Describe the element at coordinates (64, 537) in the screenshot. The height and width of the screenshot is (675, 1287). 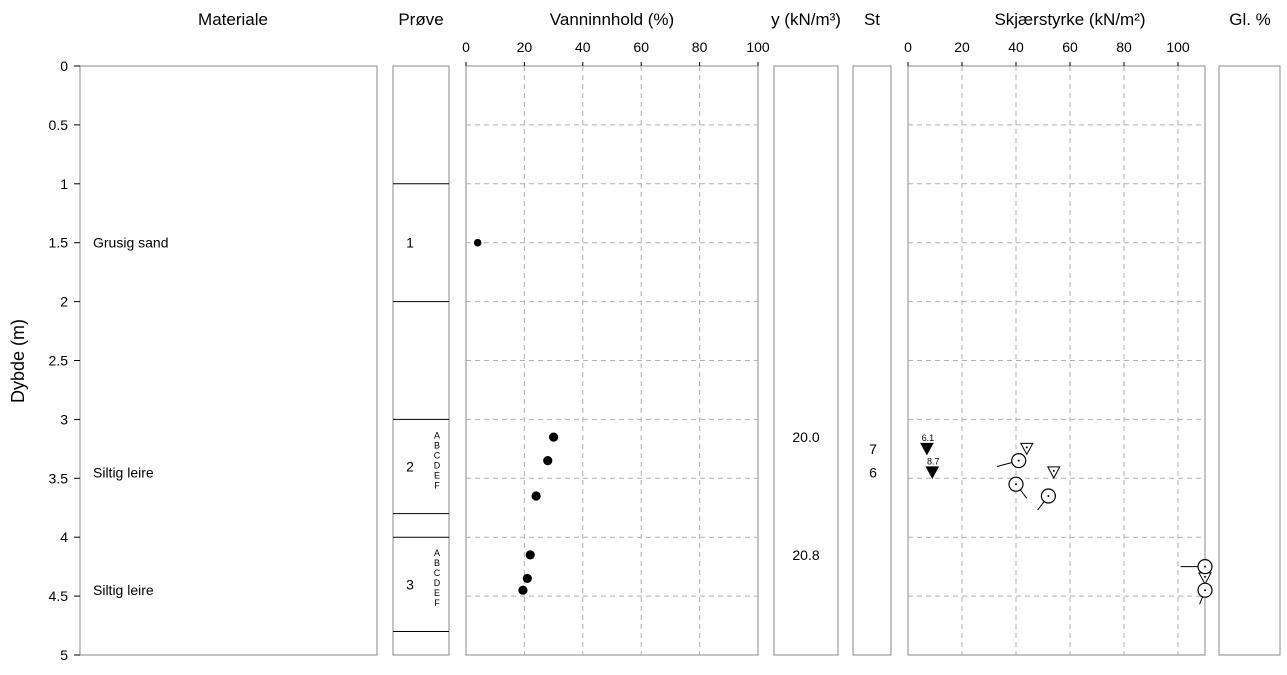
I see `depth-tick-label: 4` at that location.